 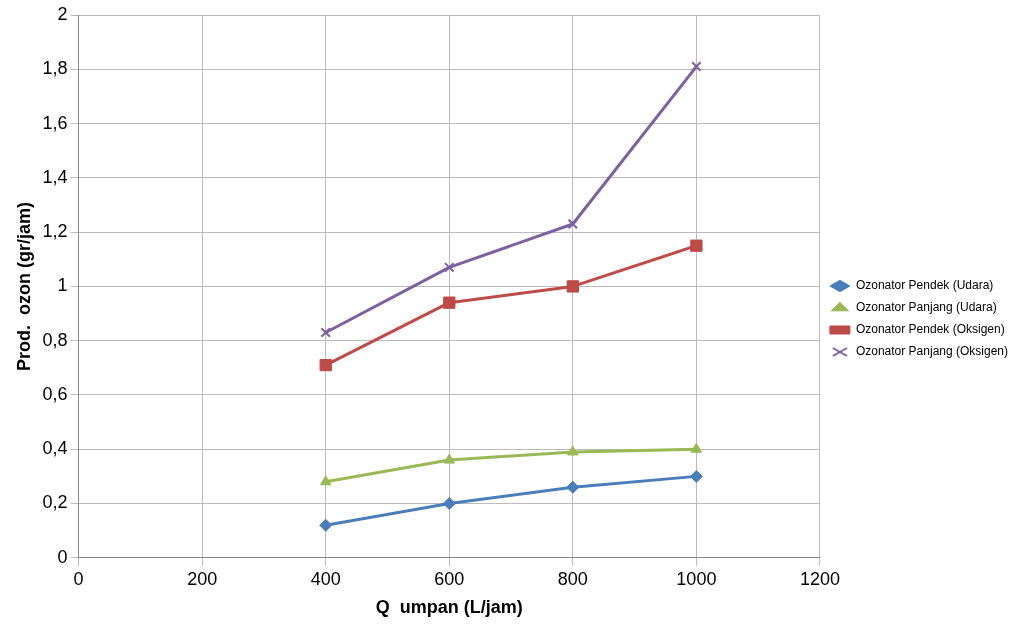 What do you see at coordinates (202, 578) in the screenshot?
I see `x-tick-label: 200` at bounding box center [202, 578].